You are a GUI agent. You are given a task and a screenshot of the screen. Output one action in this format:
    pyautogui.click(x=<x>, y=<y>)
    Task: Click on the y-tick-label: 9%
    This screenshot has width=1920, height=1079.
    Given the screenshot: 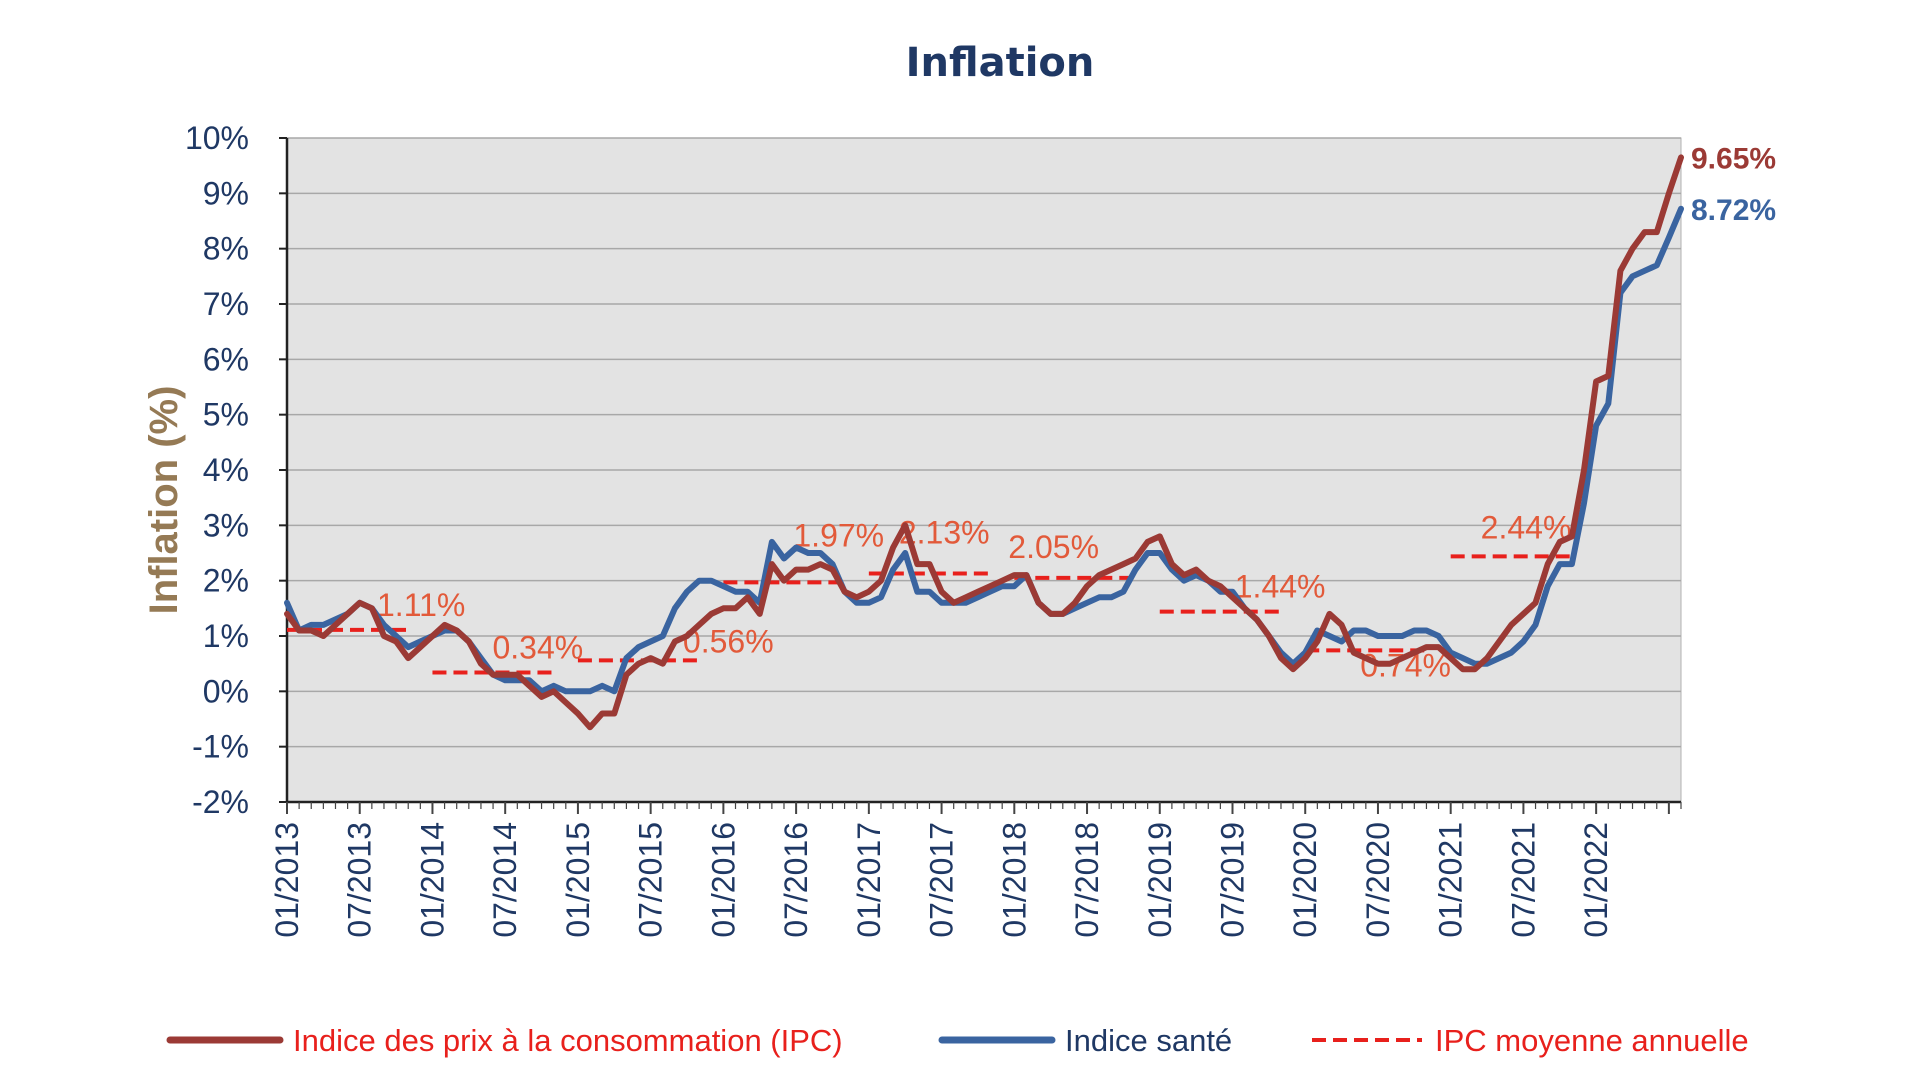 What is the action you would take?
    pyautogui.click(x=226, y=193)
    